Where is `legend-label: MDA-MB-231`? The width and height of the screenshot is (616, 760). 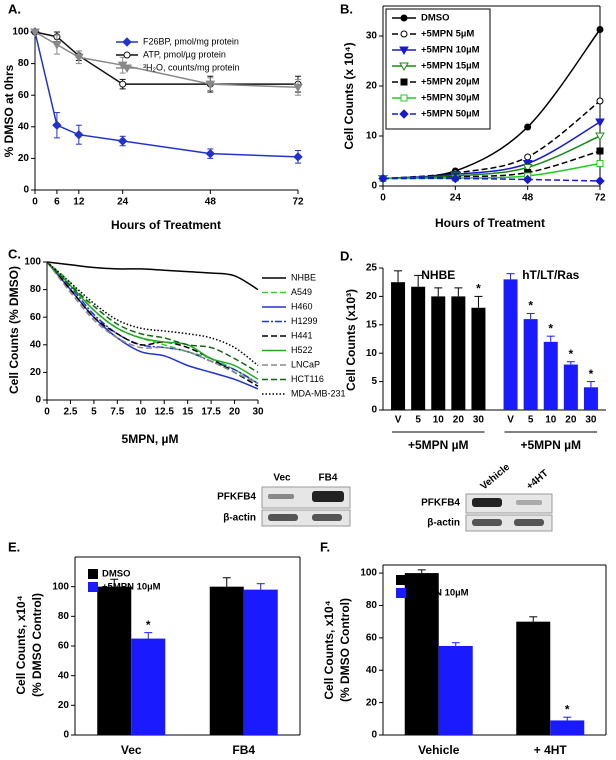 legend-label: MDA-MB-231 is located at coordinates (318, 393).